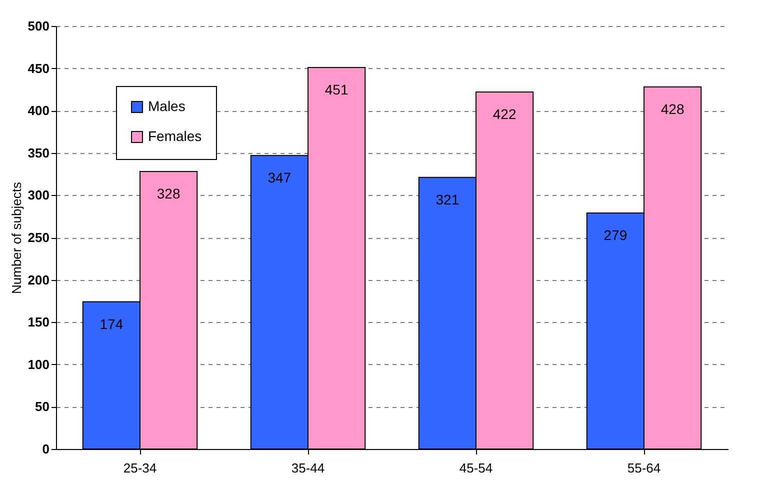 The image size is (765, 485). I want to click on y-tick-label: 200, so click(39, 280).